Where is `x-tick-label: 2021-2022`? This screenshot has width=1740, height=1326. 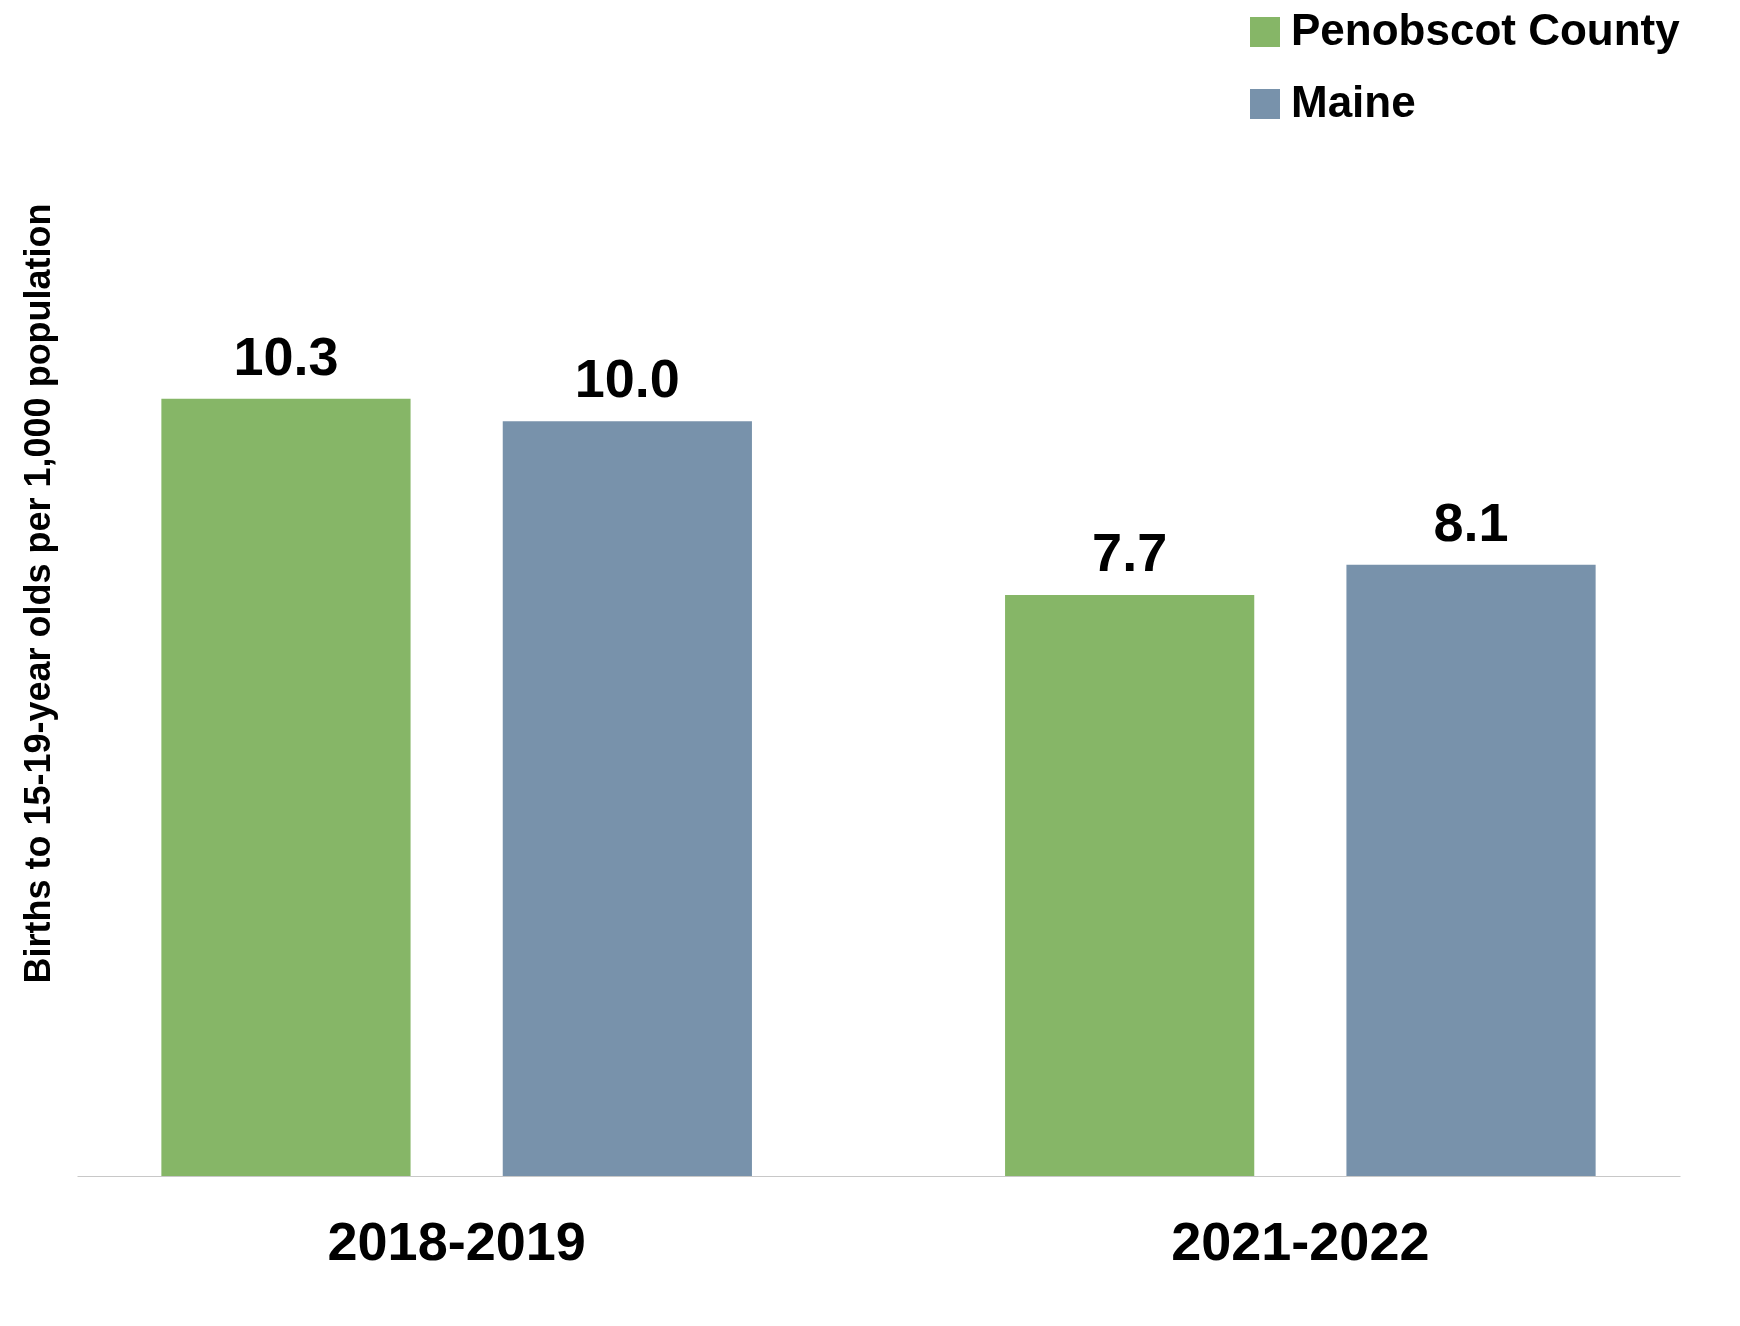 x-tick-label: 2021-2022 is located at coordinates (1300, 1240).